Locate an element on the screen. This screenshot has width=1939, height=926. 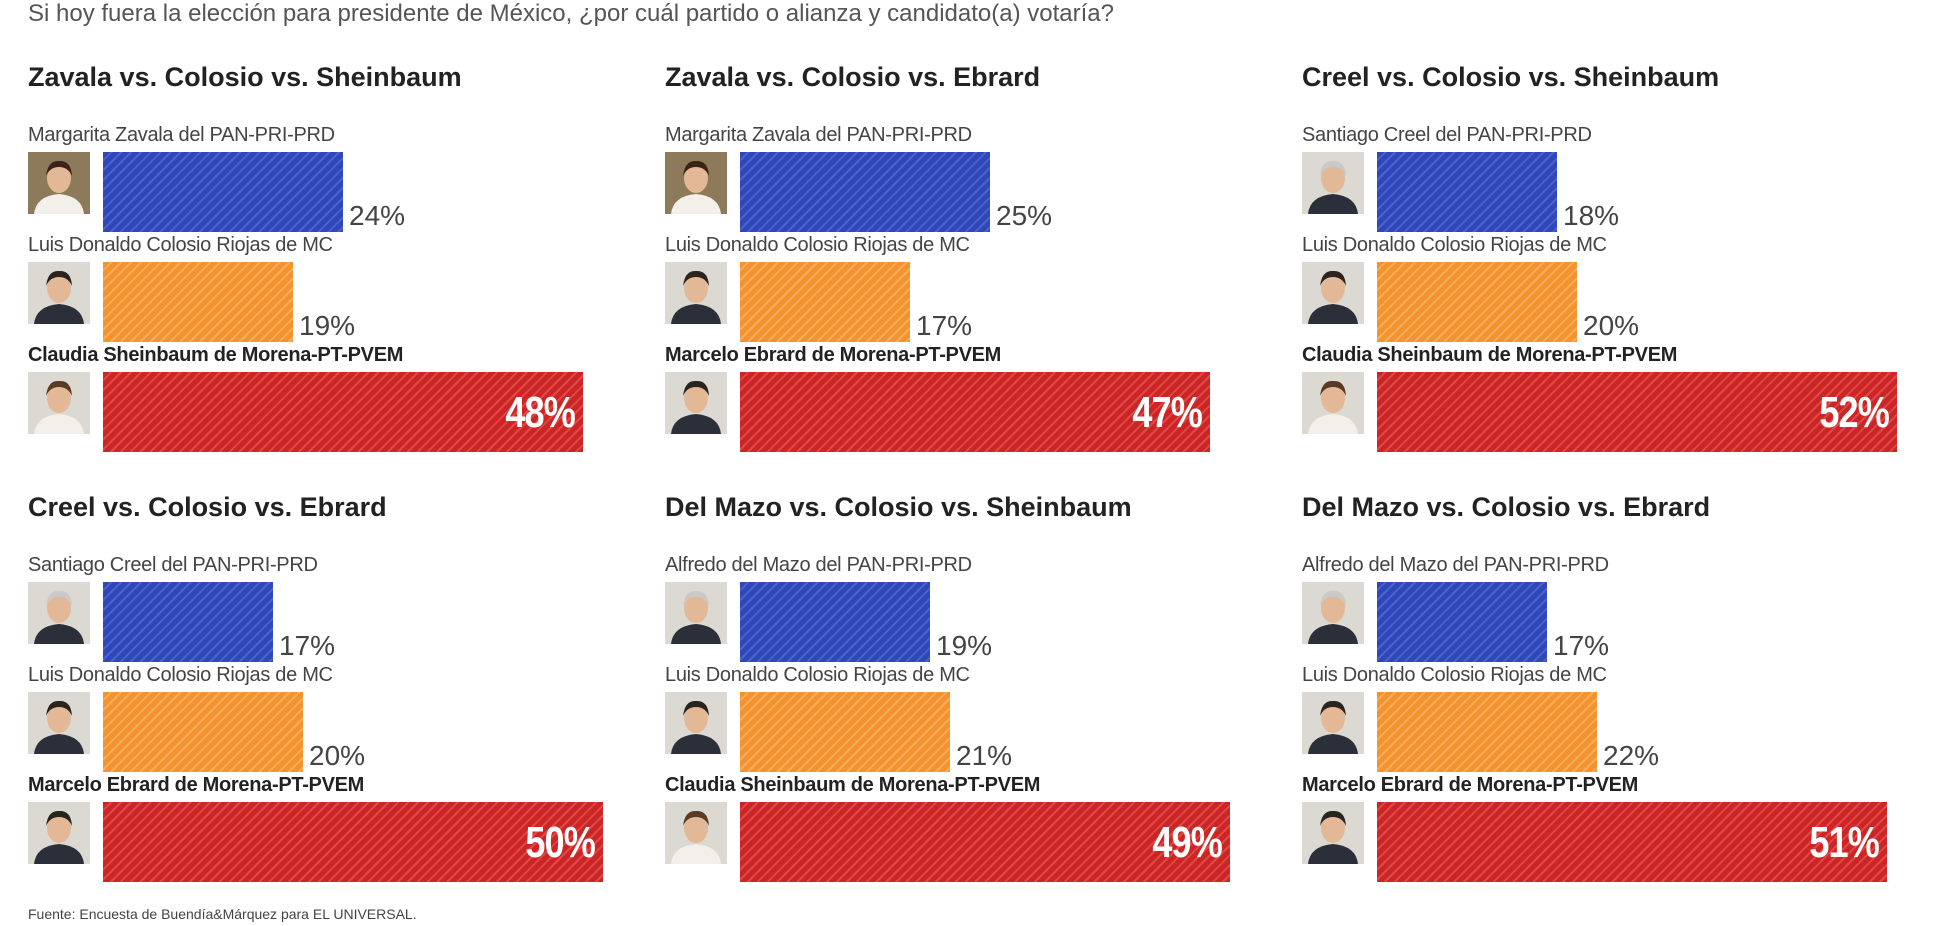
candidate-row: Luis Donaldo Colosio Riojas de MC 19% is located at coordinates (338, 289).